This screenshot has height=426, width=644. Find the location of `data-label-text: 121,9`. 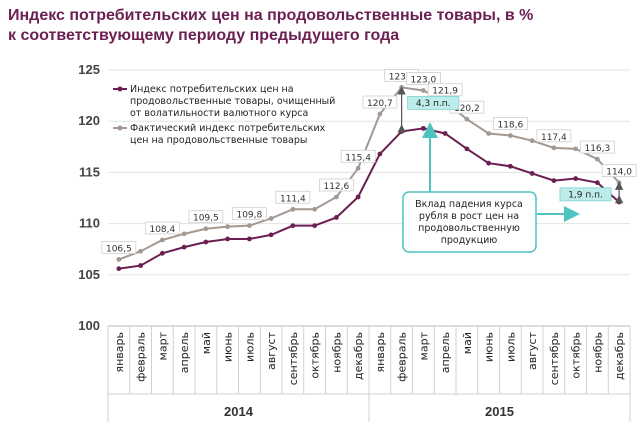

data-label-text: 121,9 is located at coordinates (445, 92).